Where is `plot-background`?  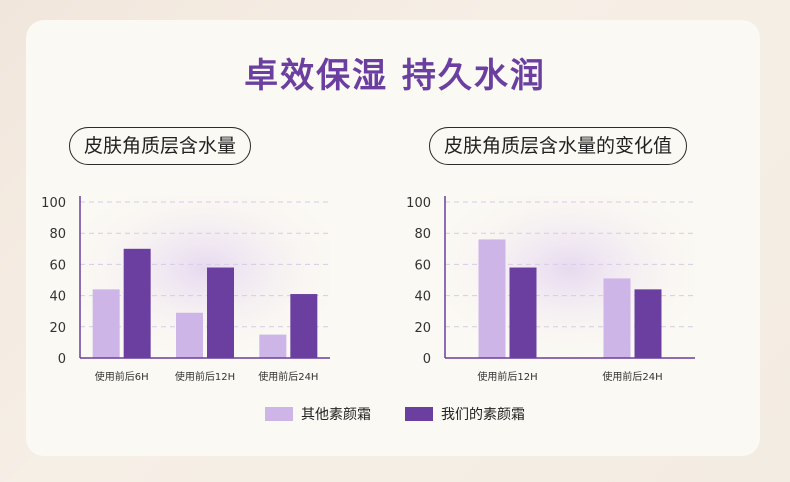 plot-background is located at coordinates (205, 277).